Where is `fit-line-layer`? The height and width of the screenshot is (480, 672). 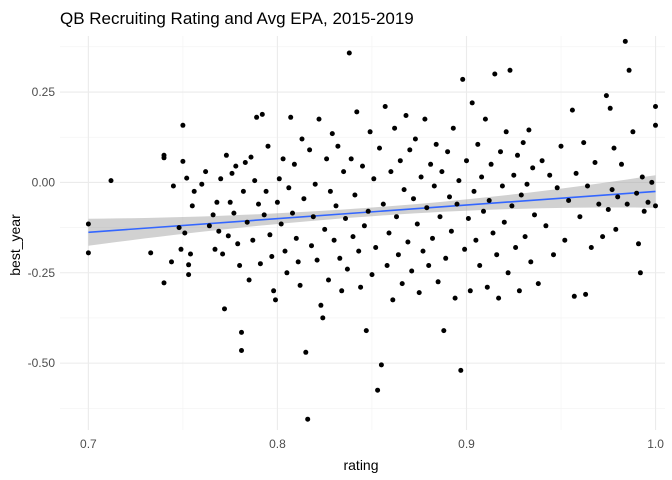
fit-line-layer is located at coordinates (372, 212).